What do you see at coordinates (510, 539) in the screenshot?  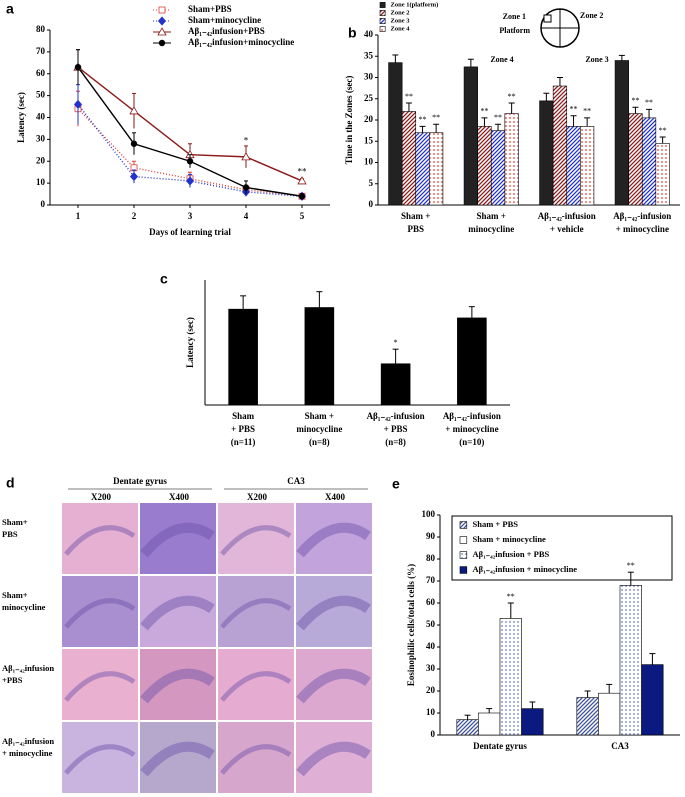 I see `legend-label: Sham + minocycline` at bounding box center [510, 539].